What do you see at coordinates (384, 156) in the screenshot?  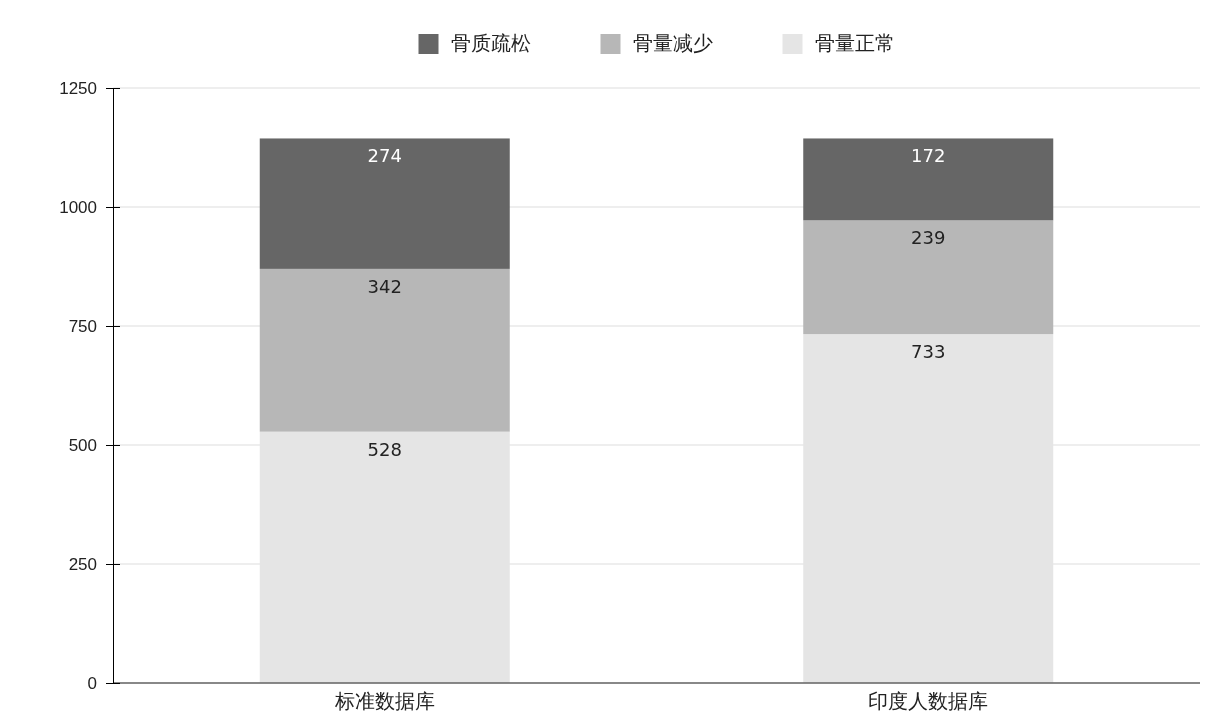 I see `data-label: 274` at bounding box center [384, 156].